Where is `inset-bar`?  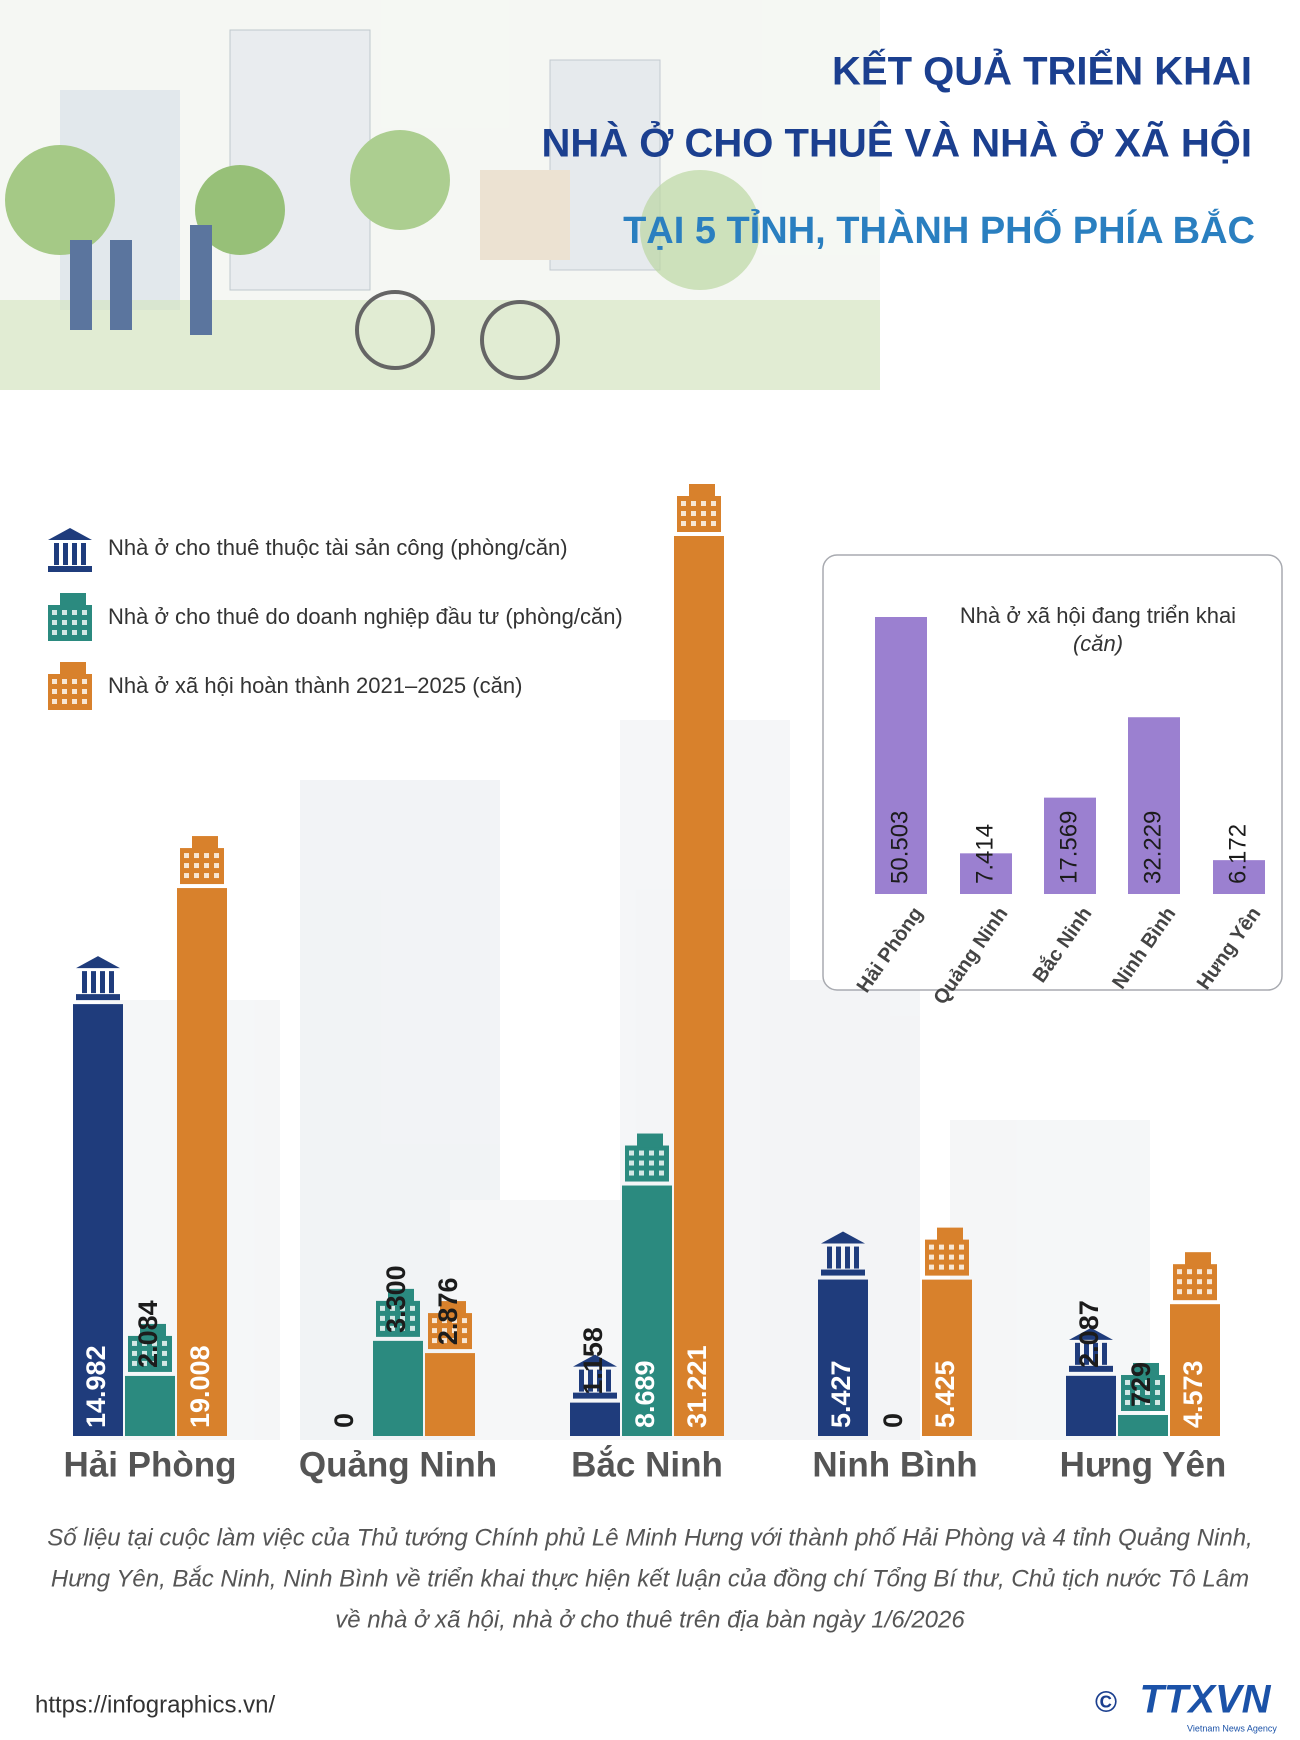
inset-bar is located at coordinates (1154, 805).